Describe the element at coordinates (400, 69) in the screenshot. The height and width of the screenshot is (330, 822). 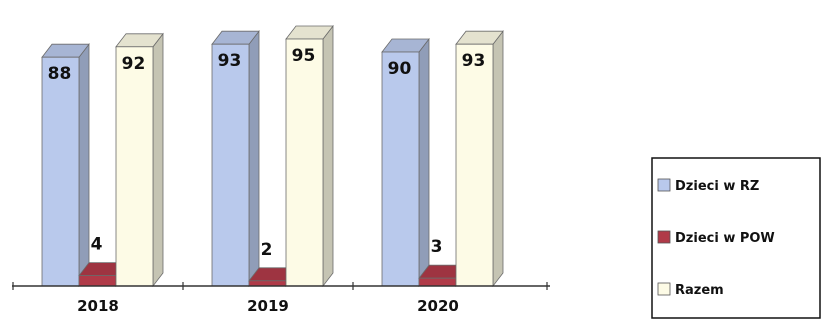
I see `data-label: 90` at that location.